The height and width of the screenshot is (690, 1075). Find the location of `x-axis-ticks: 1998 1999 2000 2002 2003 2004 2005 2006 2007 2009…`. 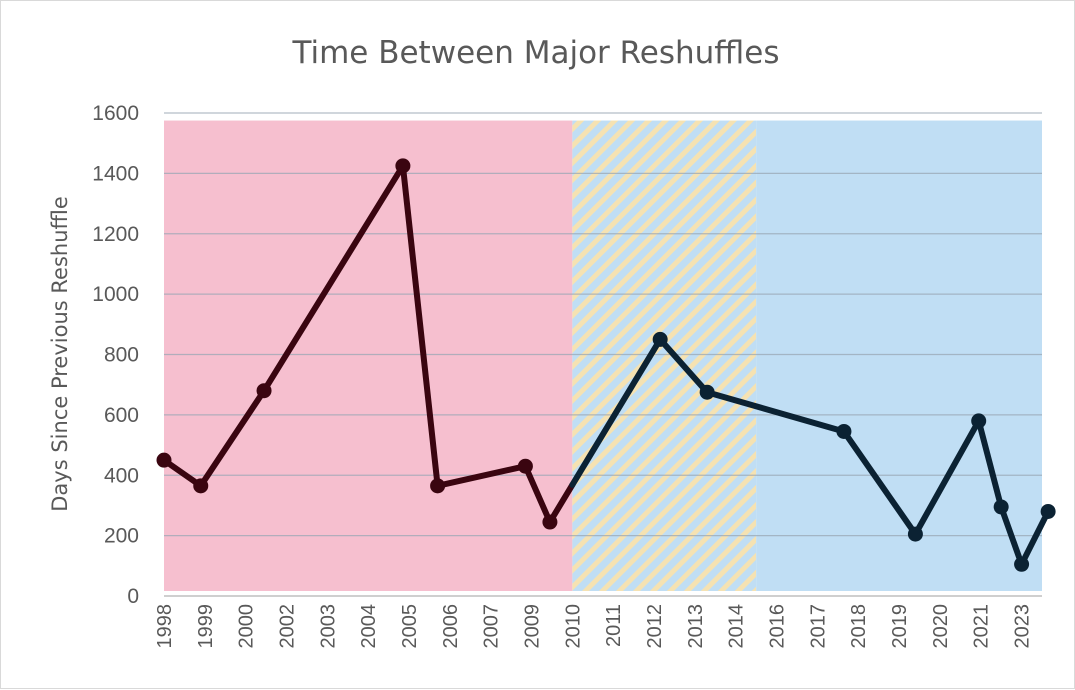

x-axis-ticks: 1998 1999 2000 2002 2003 2004 2005 2006 2007 2009… is located at coordinates (594, 626).